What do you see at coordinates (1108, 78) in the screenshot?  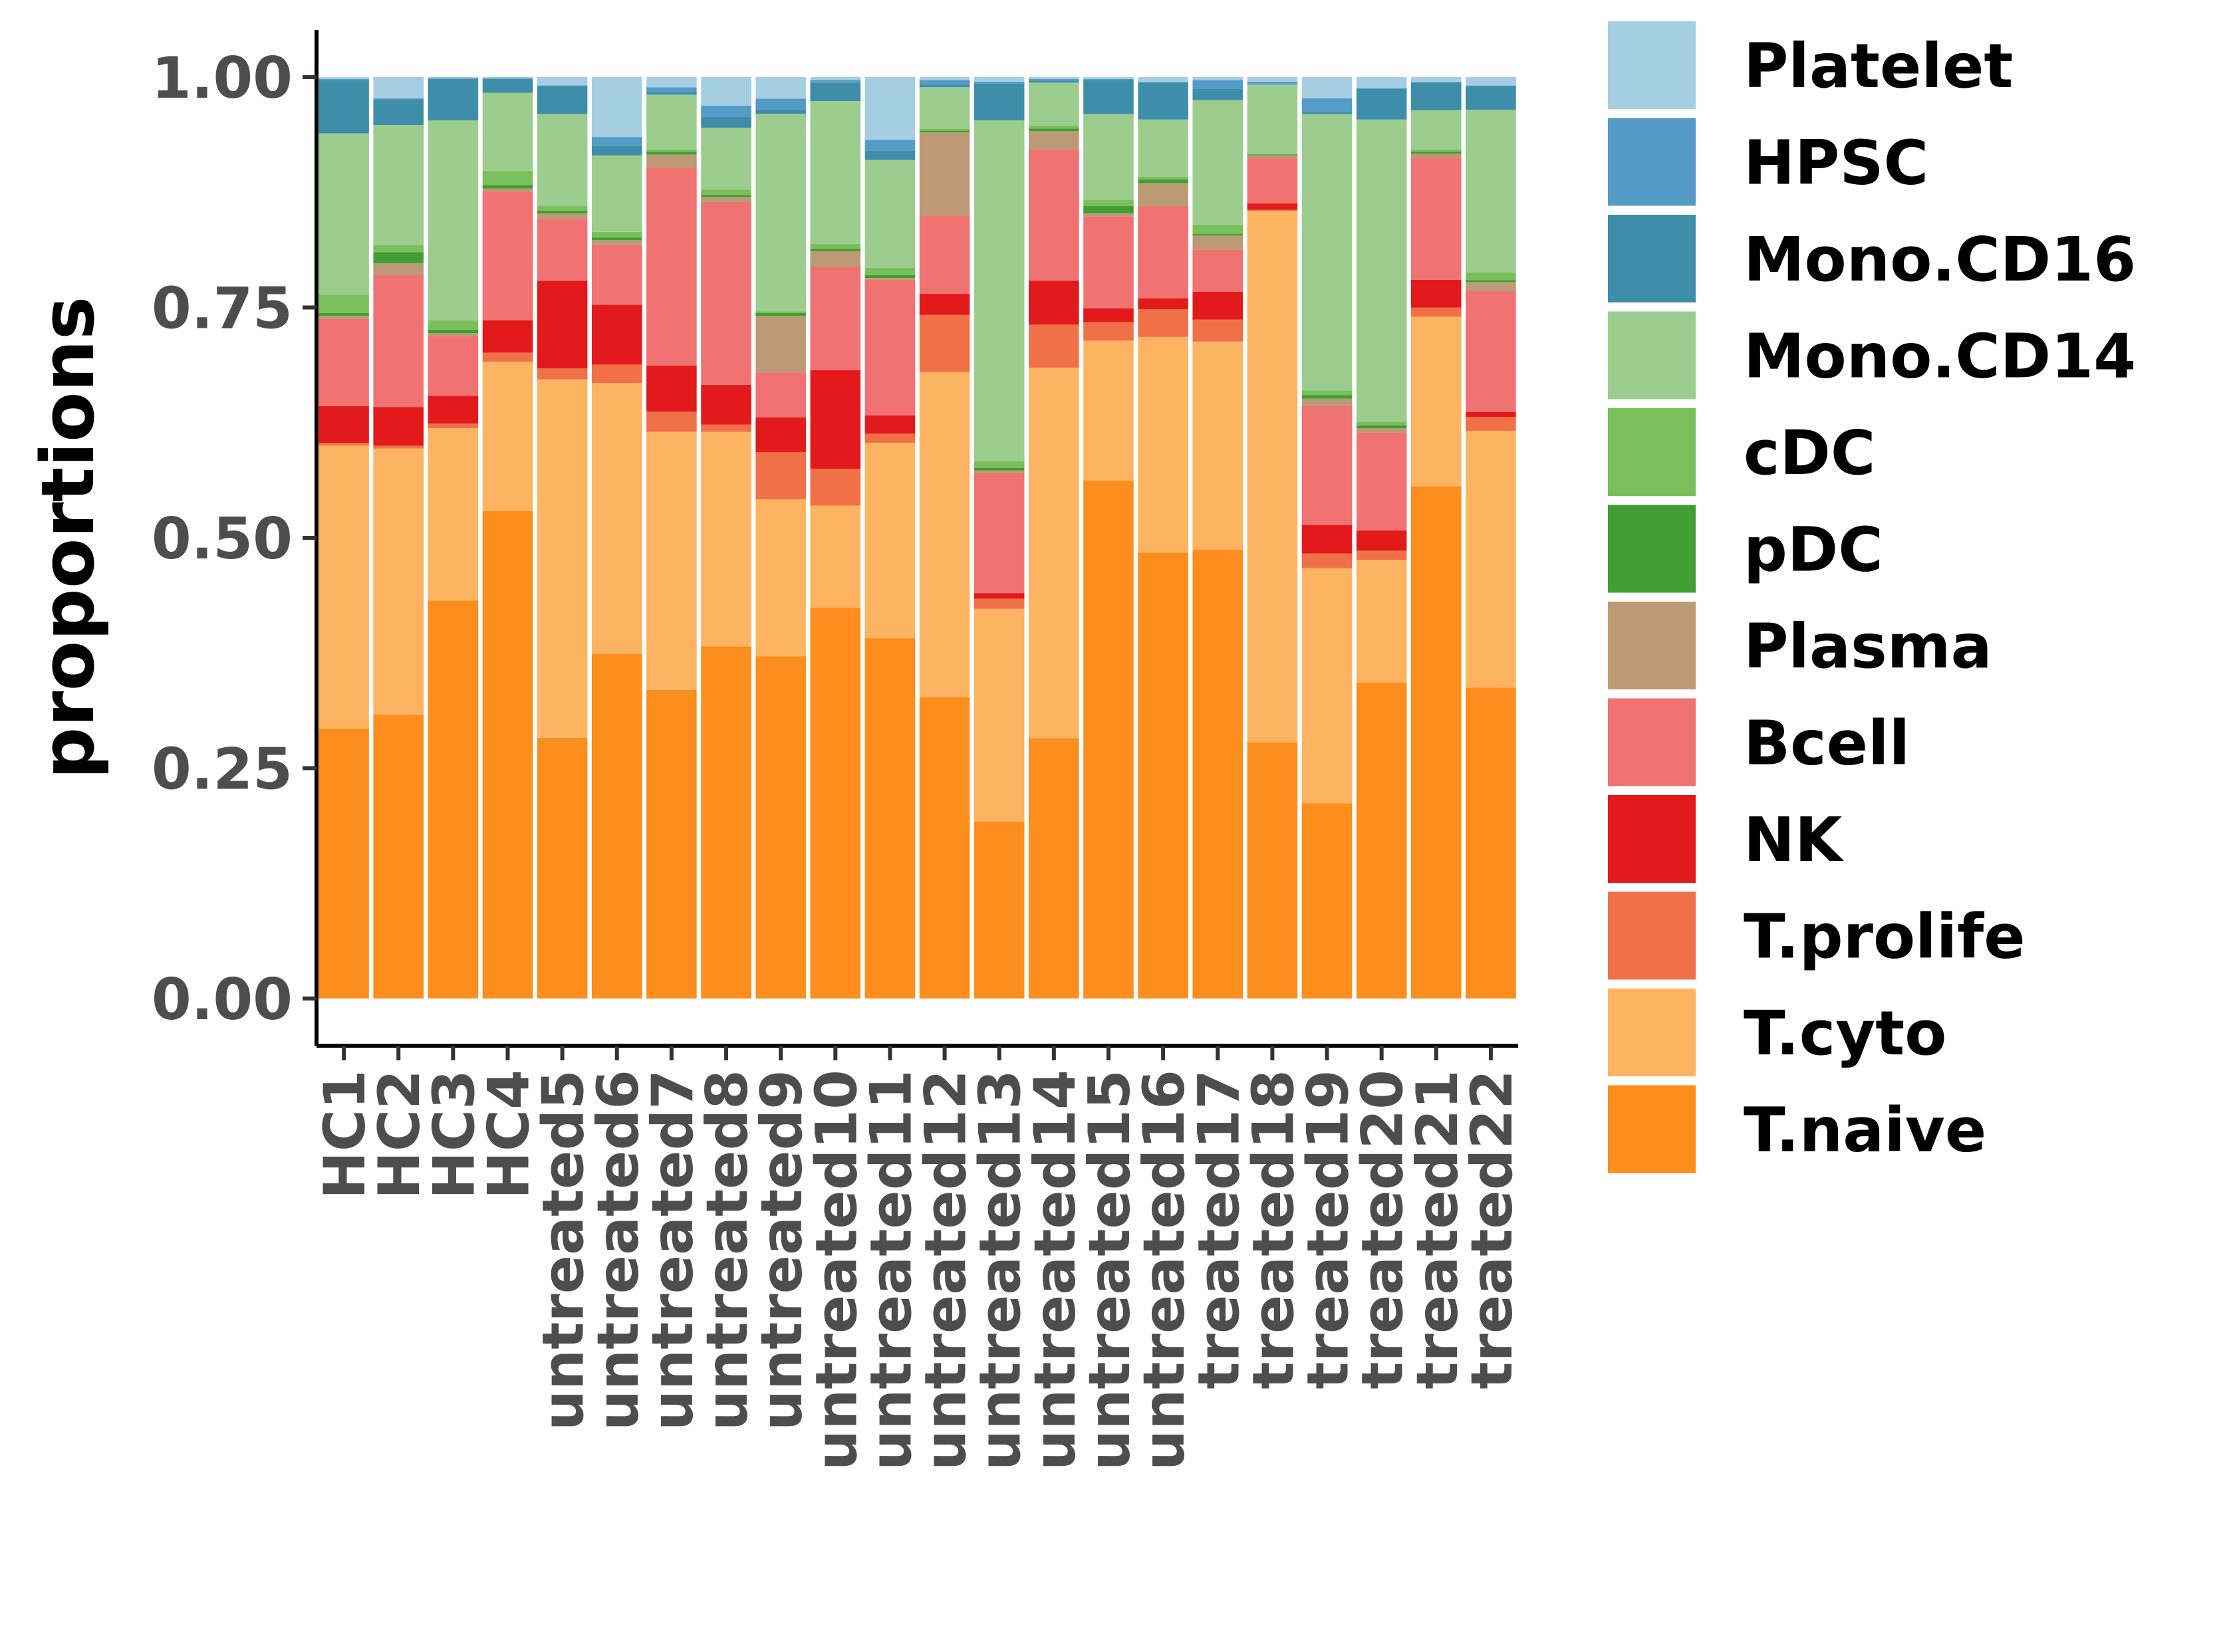 I see `bar-segment-Platelet-untreated15` at bounding box center [1108, 78].